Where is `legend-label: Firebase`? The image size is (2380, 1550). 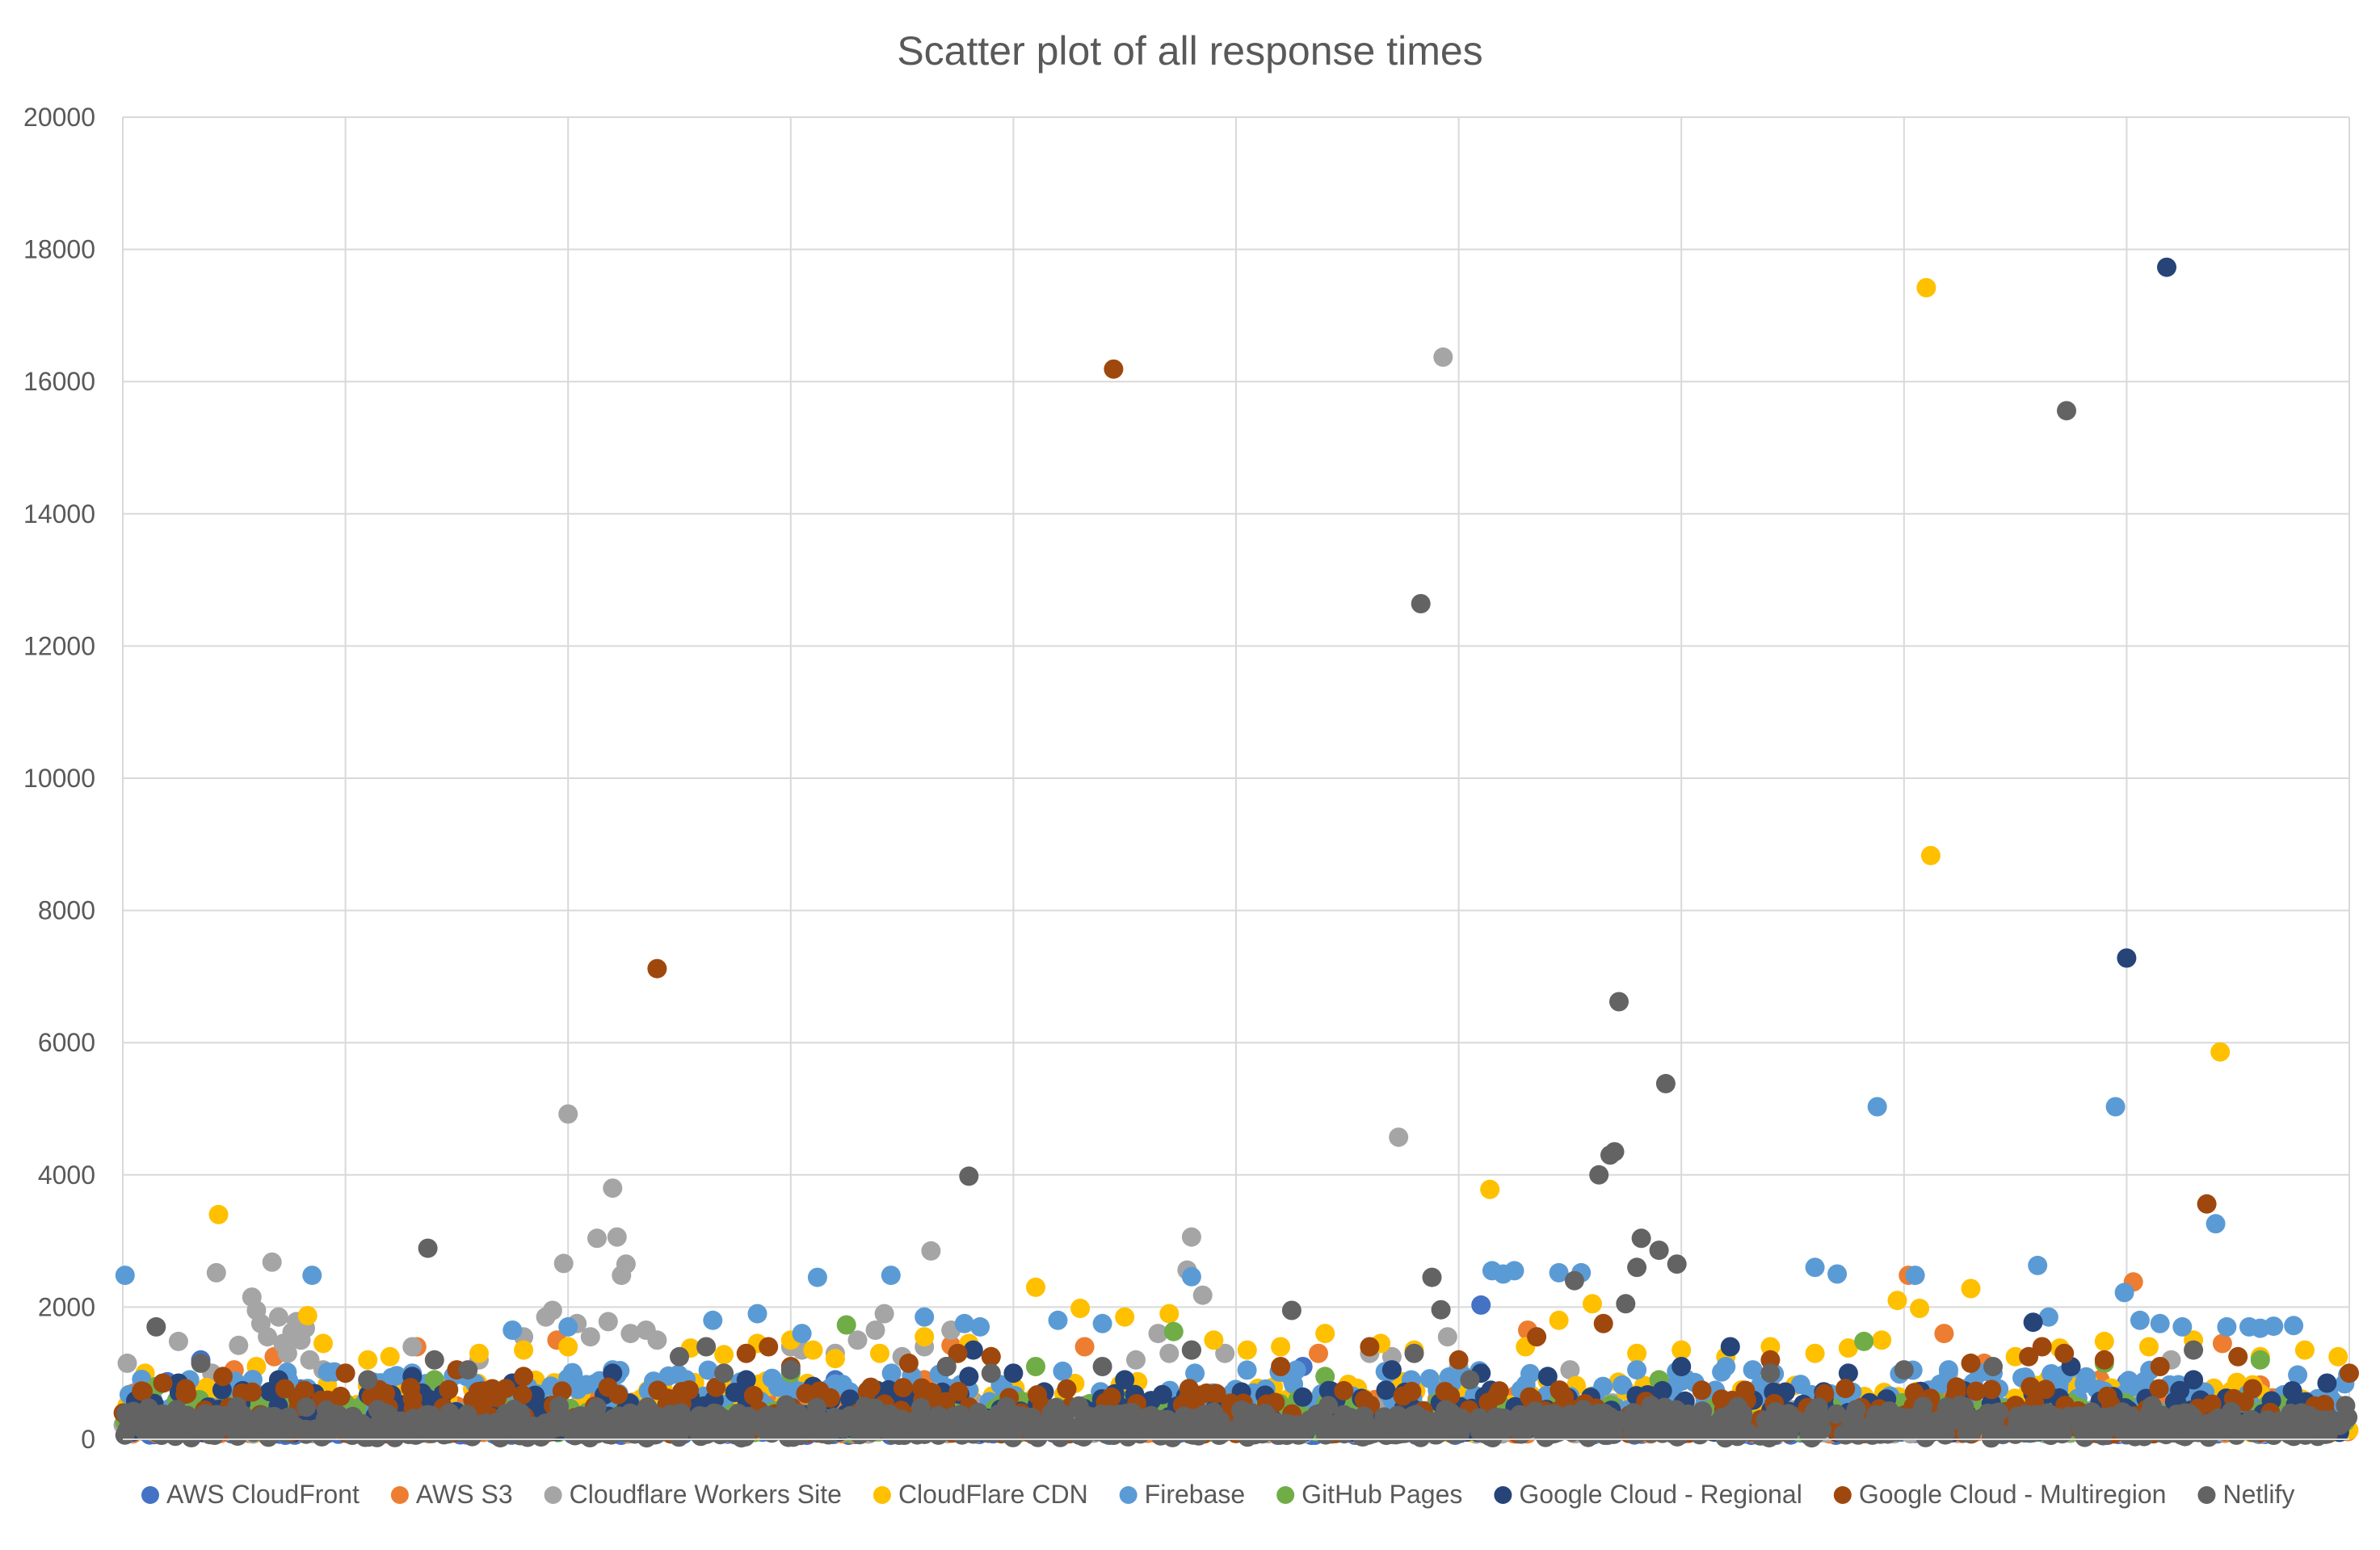 legend-label: Firebase is located at coordinates (1195, 1494).